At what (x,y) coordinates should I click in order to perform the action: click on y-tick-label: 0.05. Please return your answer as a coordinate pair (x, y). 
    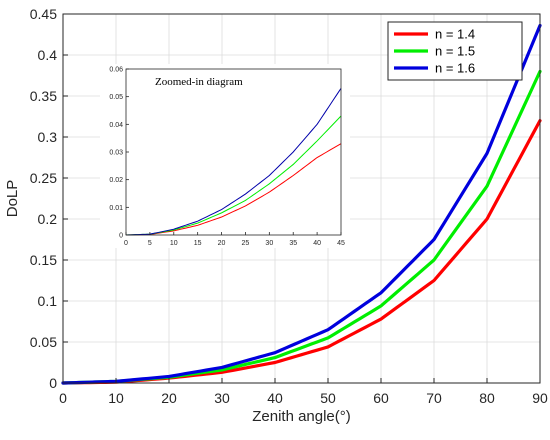
    Looking at the image, I should click on (43, 342).